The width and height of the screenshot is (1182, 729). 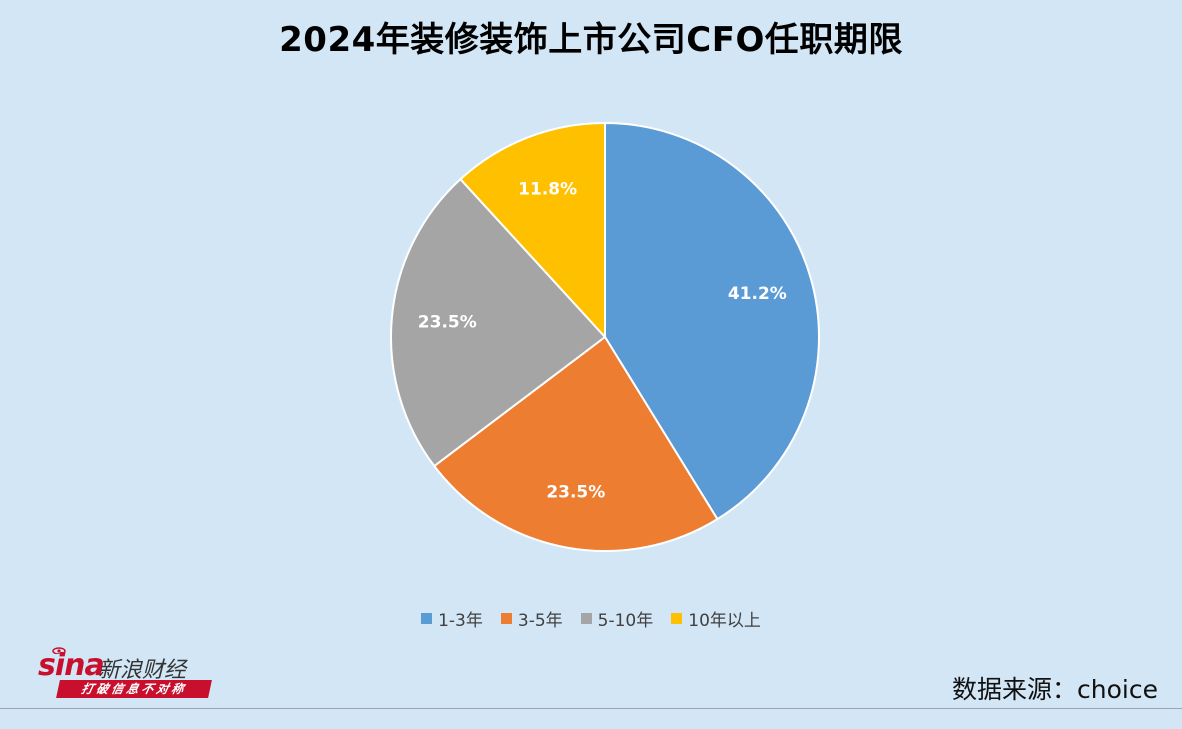 What do you see at coordinates (591, 40) in the screenshot?
I see `chart-title: 2024年装修装饰上市公司CFO任职期限` at bounding box center [591, 40].